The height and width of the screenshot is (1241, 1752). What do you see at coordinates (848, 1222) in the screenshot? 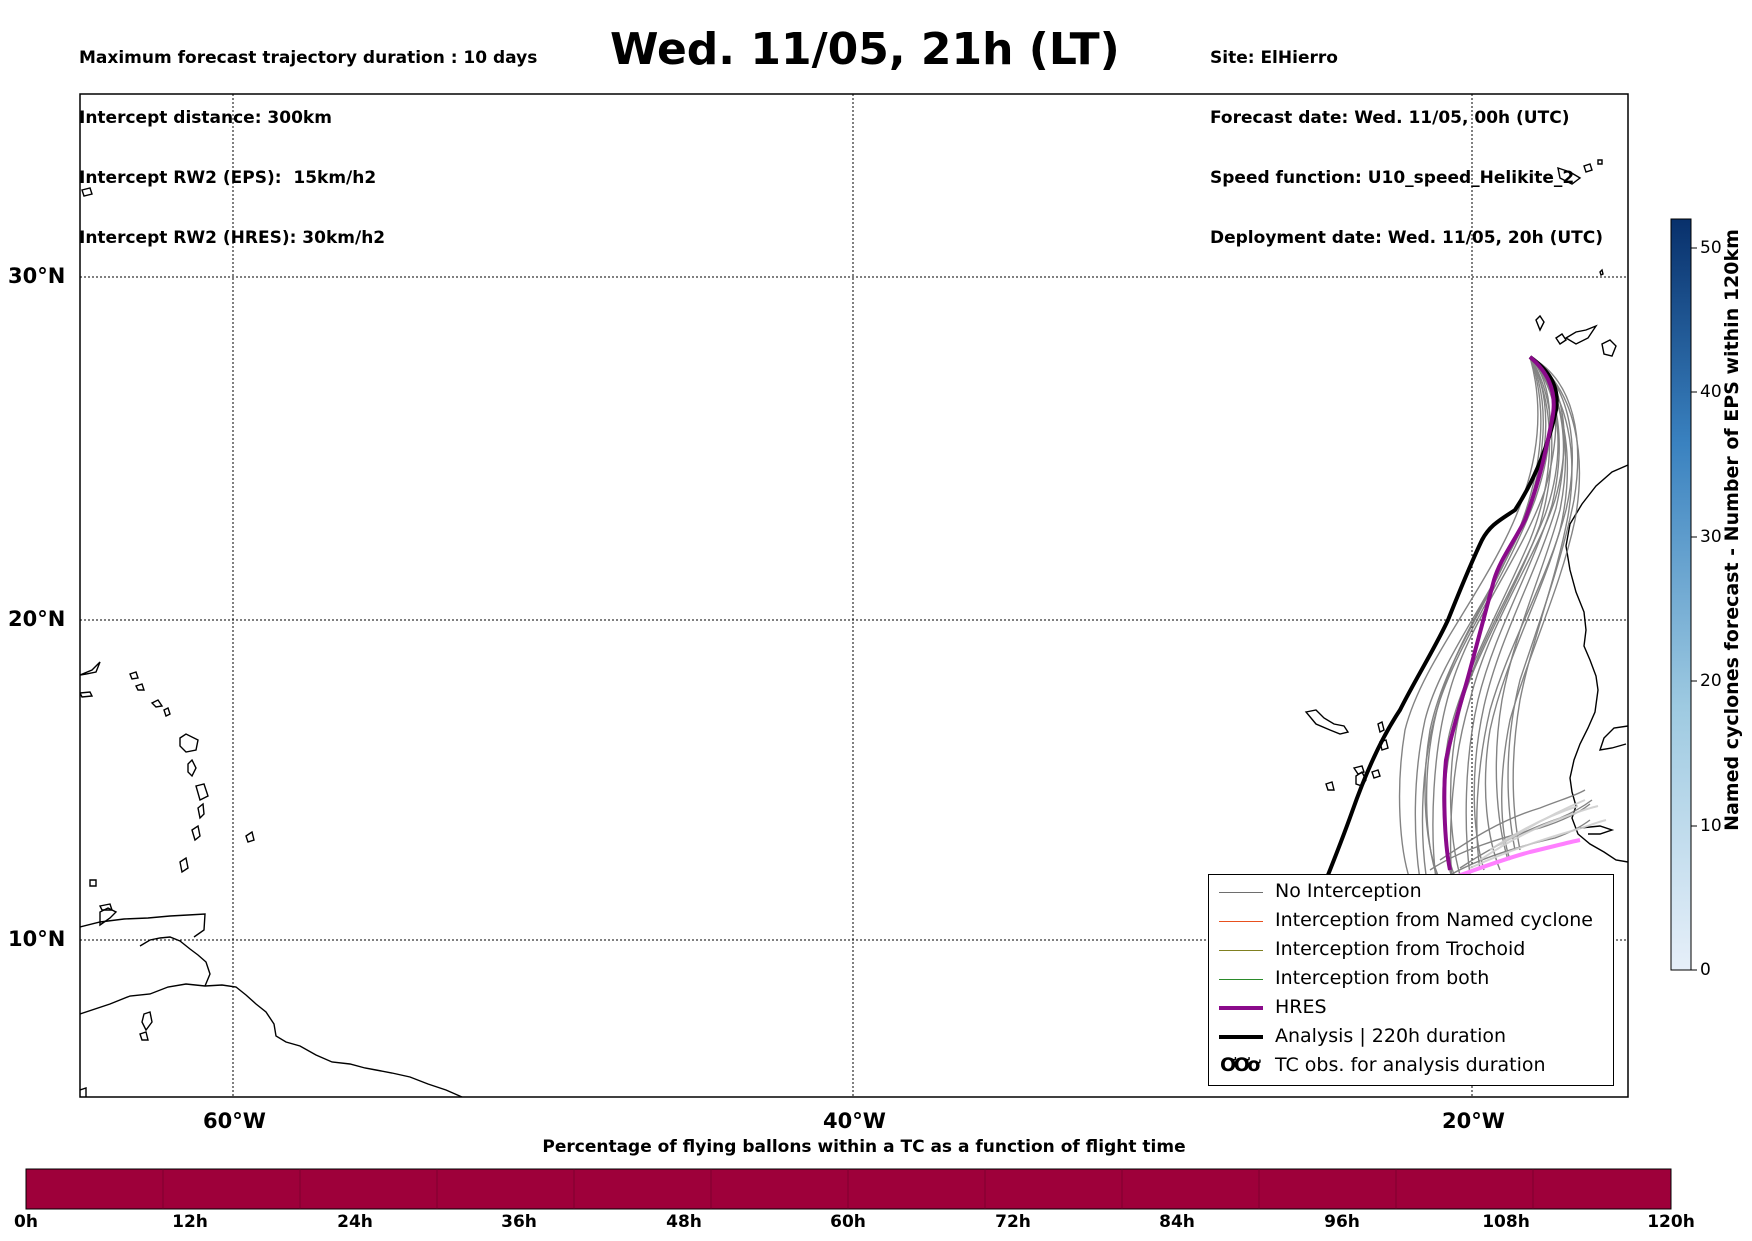
I see `timebar-tick-60h: 60h` at bounding box center [848, 1222].